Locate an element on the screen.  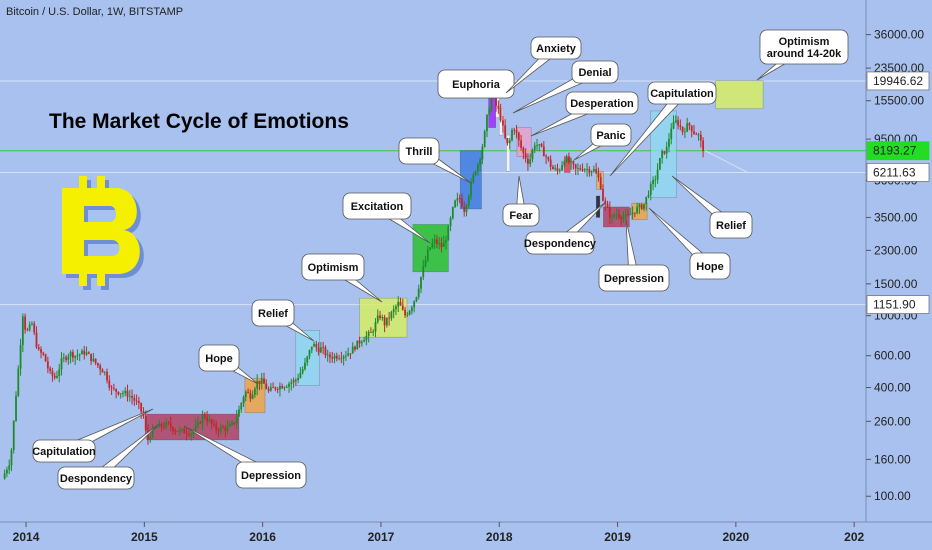
callout: Optimism is located at coordinates (342, 278).